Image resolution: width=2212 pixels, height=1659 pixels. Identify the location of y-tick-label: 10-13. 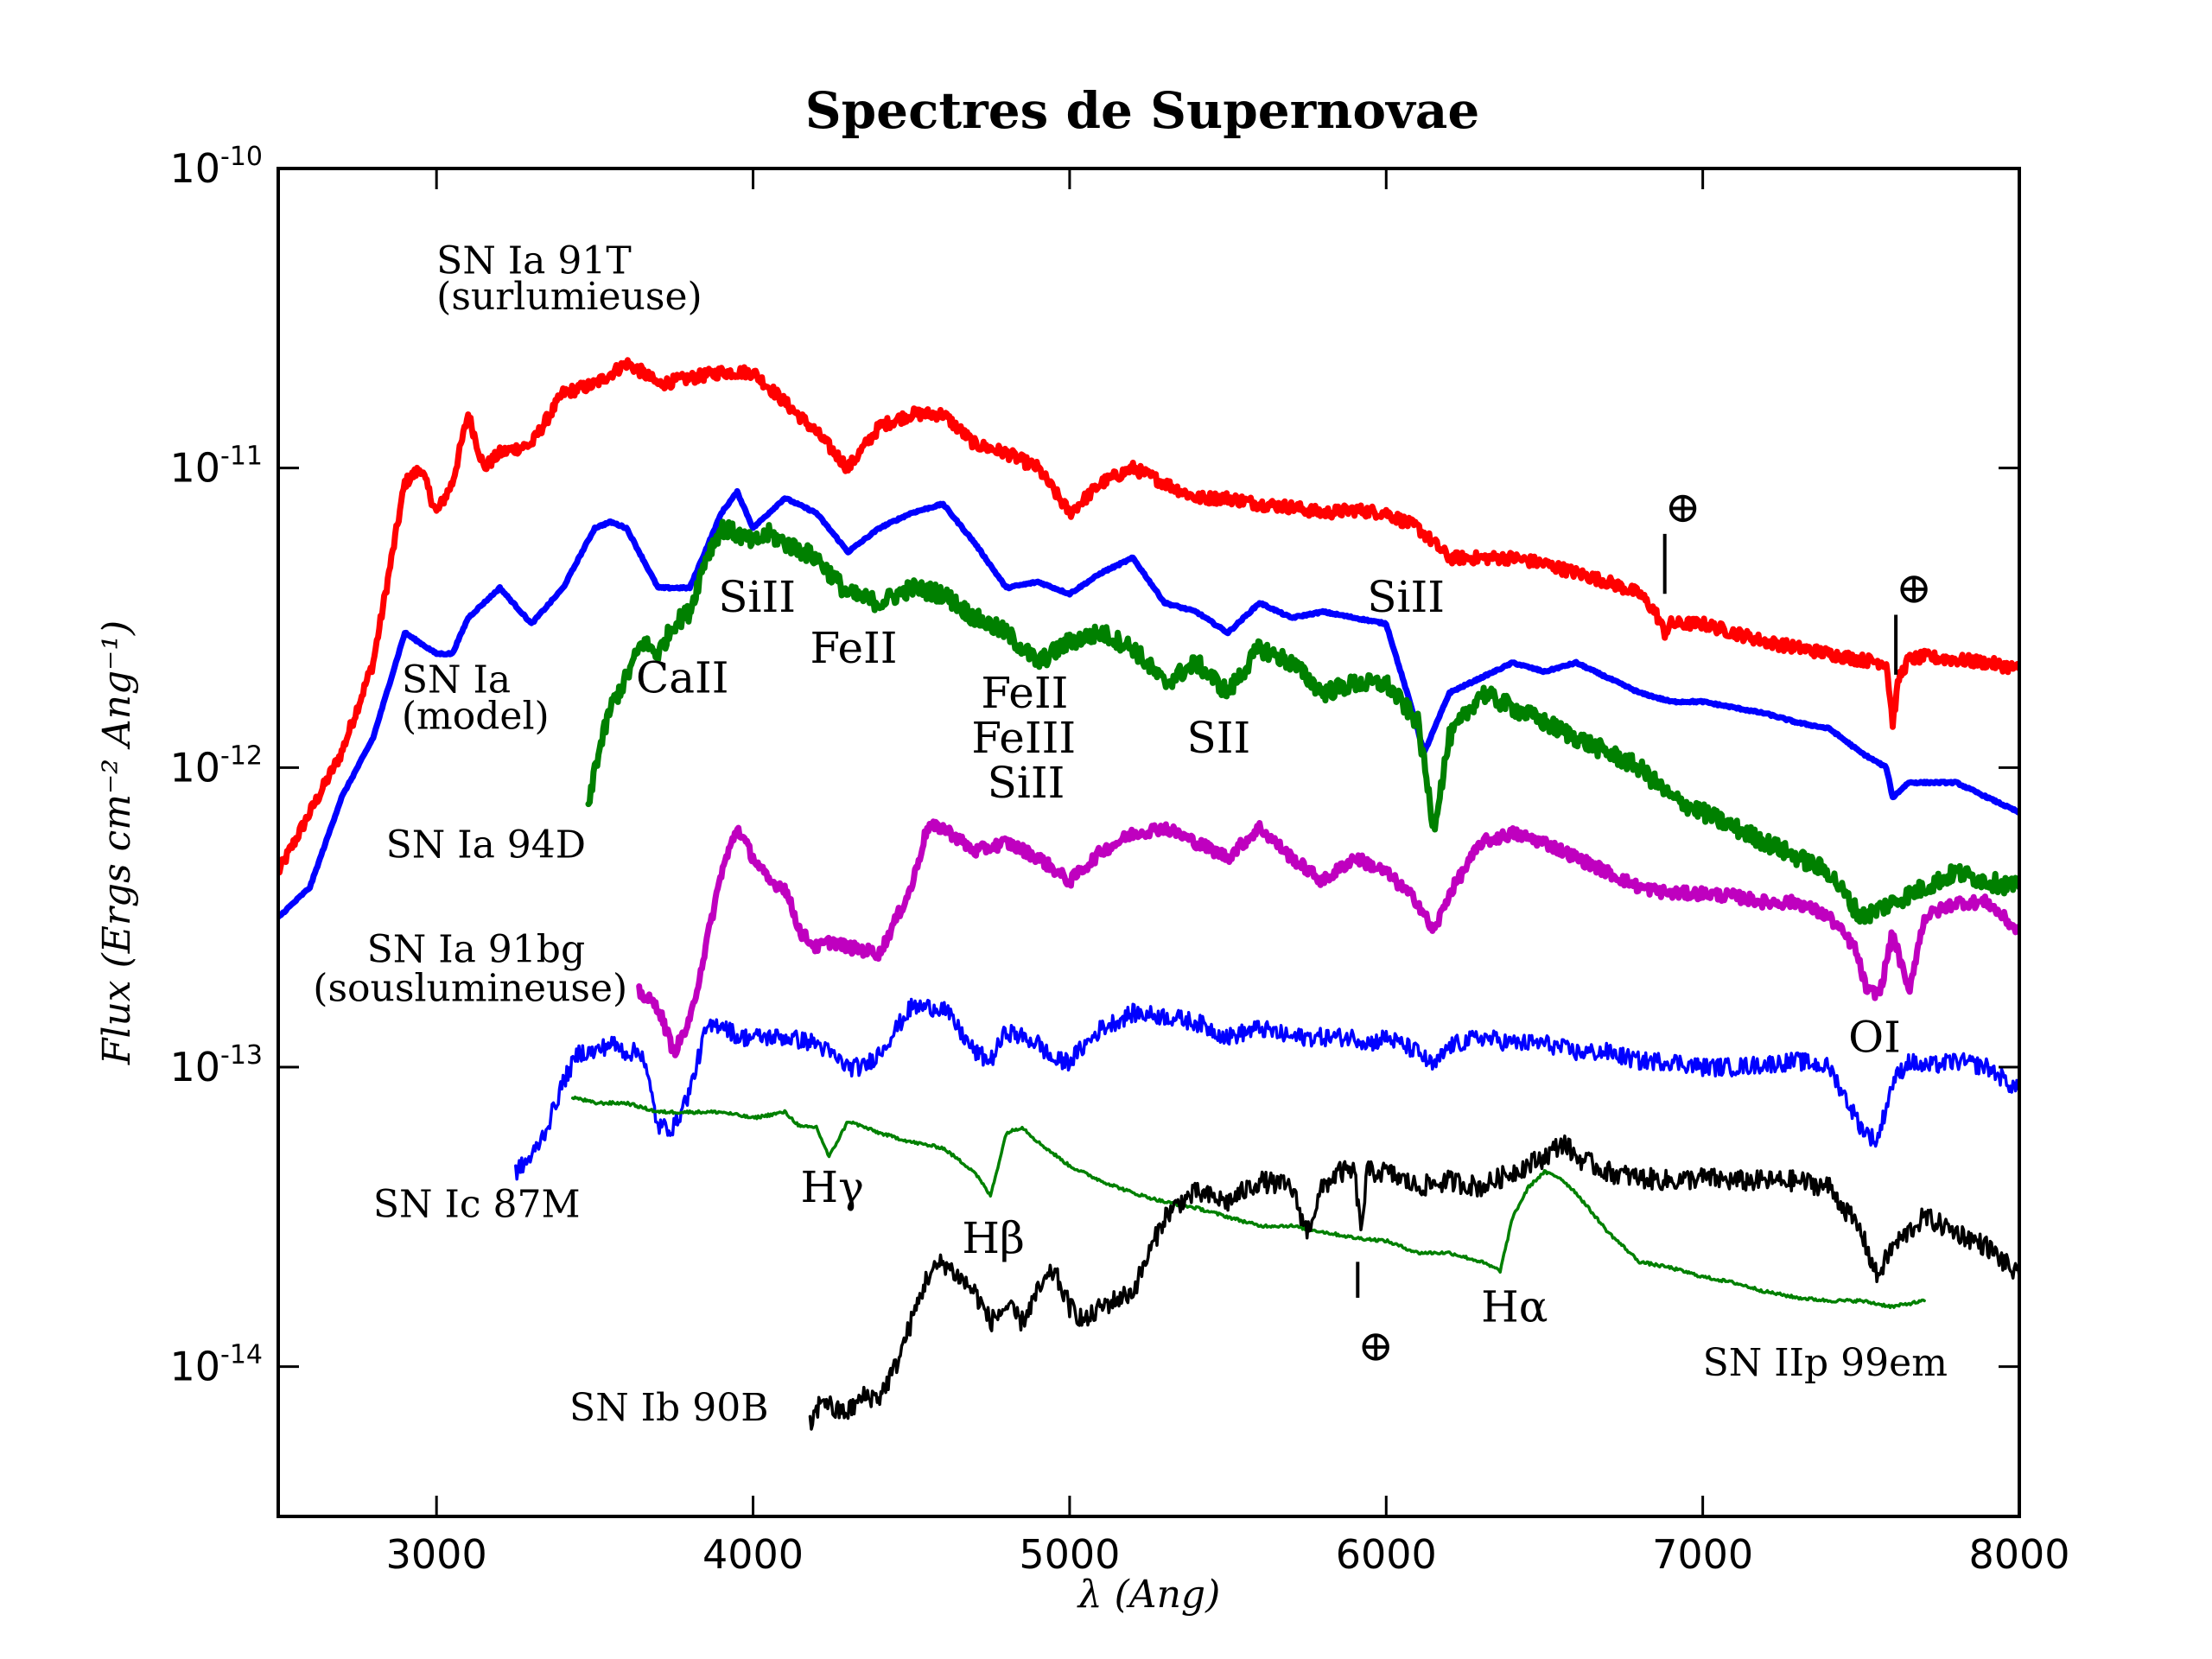
(216, 1065).